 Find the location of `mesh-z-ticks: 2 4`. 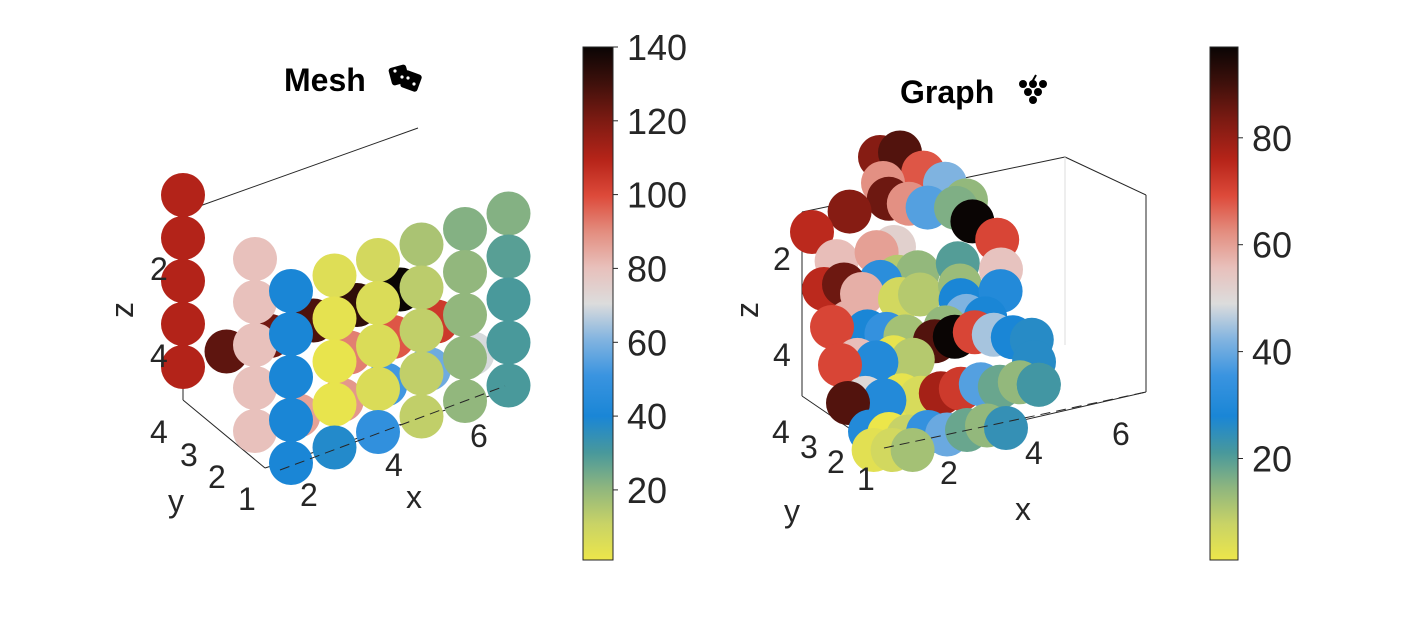

mesh-z-ticks: 2 4 is located at coordinates (159, 312).